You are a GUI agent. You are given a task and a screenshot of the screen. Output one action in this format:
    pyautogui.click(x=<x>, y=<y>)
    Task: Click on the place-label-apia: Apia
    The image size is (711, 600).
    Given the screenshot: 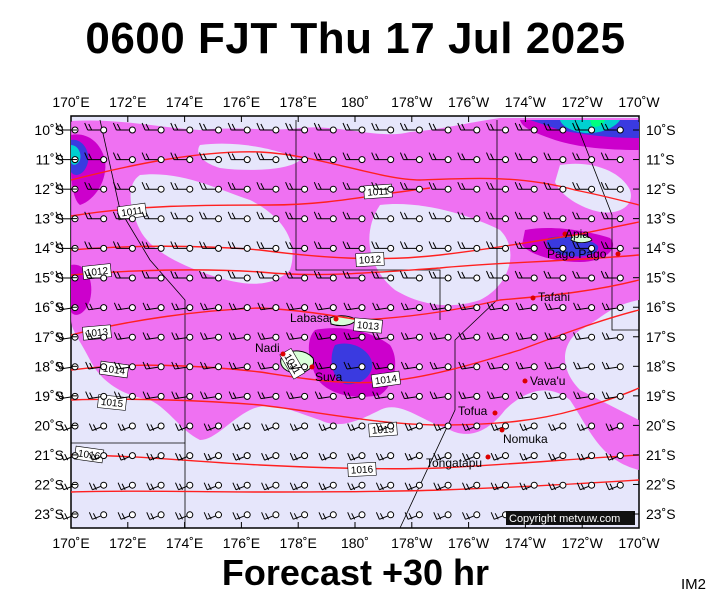 What is the action you would take?
    pyautogui.click(x=577, y=234)
    